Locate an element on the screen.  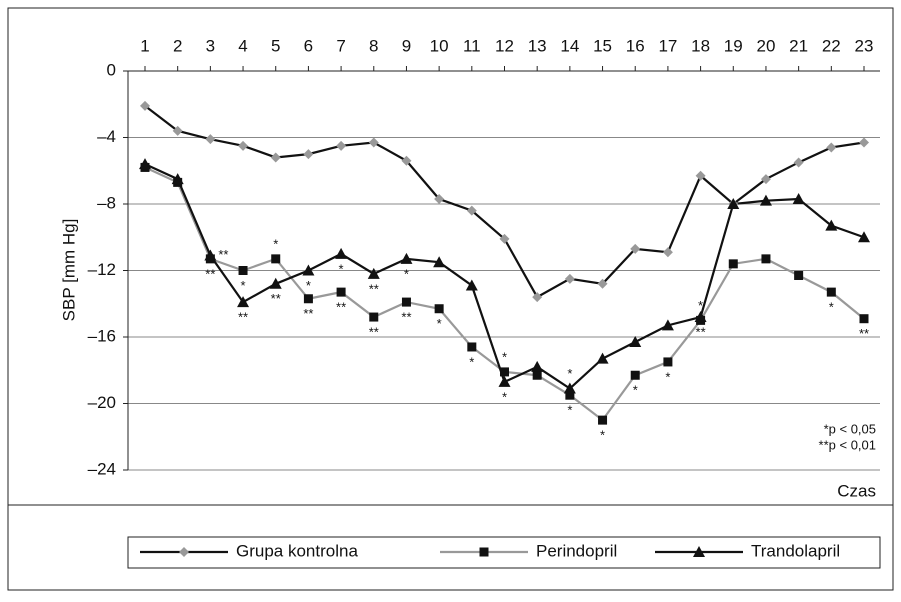
x-tick-label: 12 is located at coordinates (504, 45).